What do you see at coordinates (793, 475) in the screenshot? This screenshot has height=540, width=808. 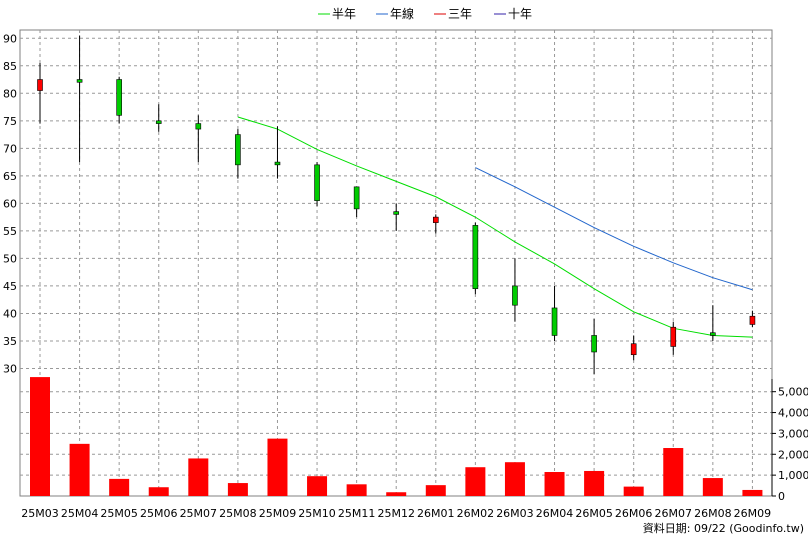 I see `volume-tick-label: 1,000` at bounding box center [793, 475].